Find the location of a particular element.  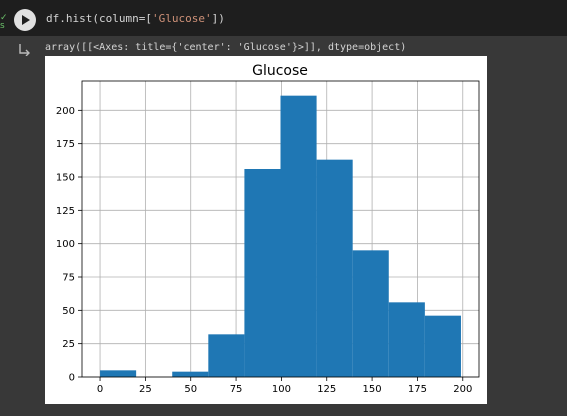

y-tick-label: 125 is located at coordinates (65, 211).